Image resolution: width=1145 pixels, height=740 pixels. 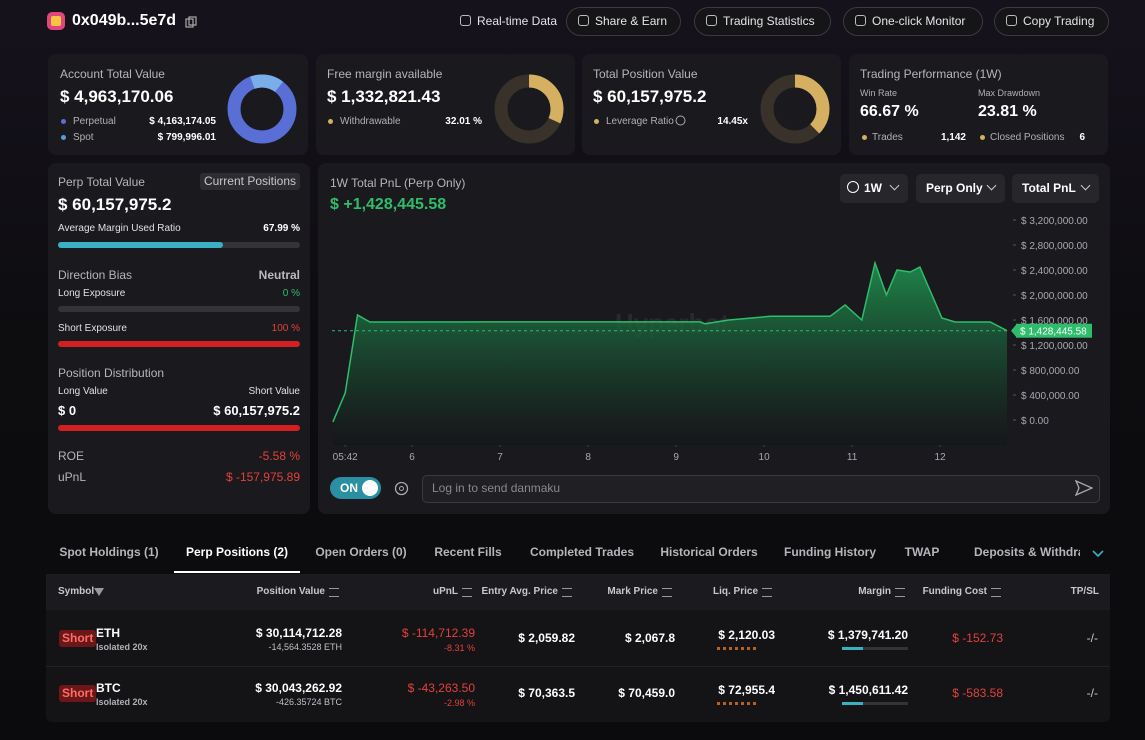 I want to click on nav-label: Trading Statistics, so click(x=769, y=21).